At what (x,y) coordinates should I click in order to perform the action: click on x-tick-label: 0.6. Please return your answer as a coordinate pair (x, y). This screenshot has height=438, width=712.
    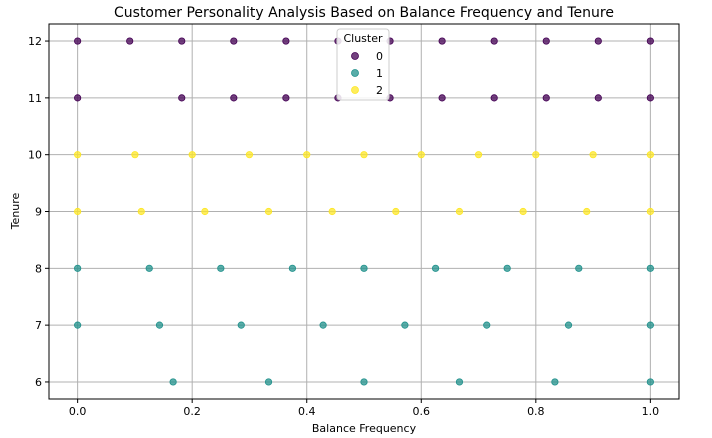
    Looking at the image, I should click on (422, 411).